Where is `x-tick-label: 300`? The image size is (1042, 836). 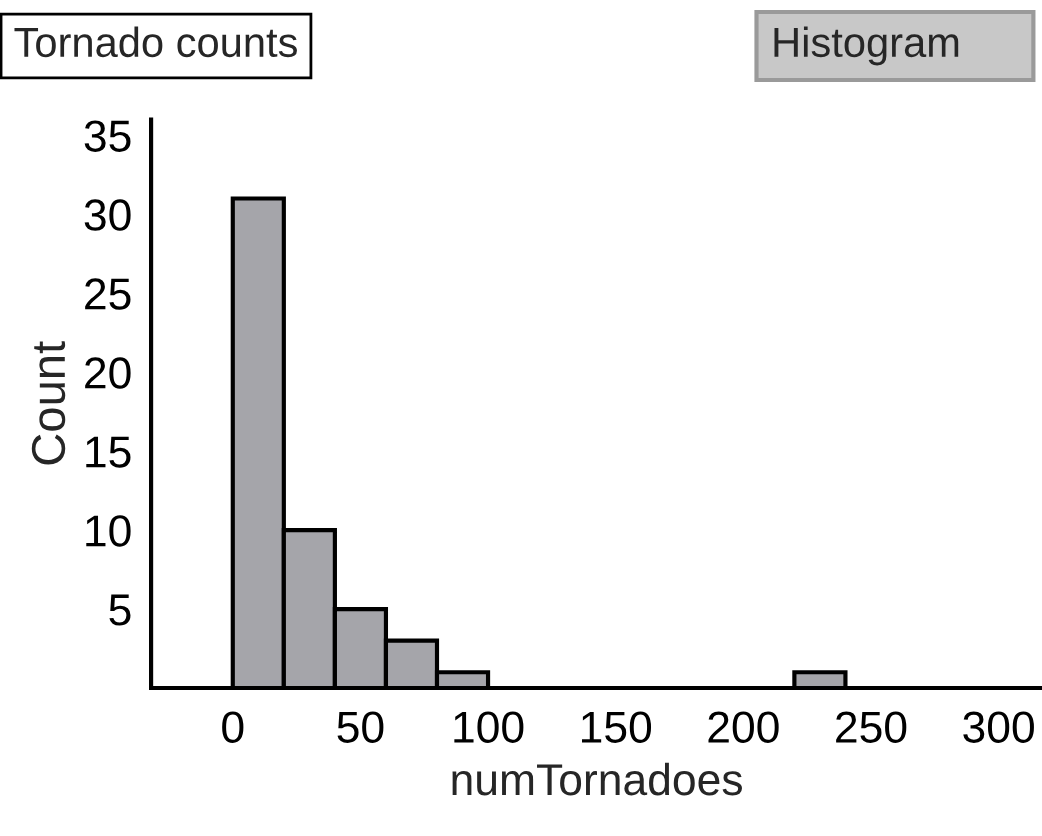
x-tick-label: 300 is located at coordinates (998, 727).